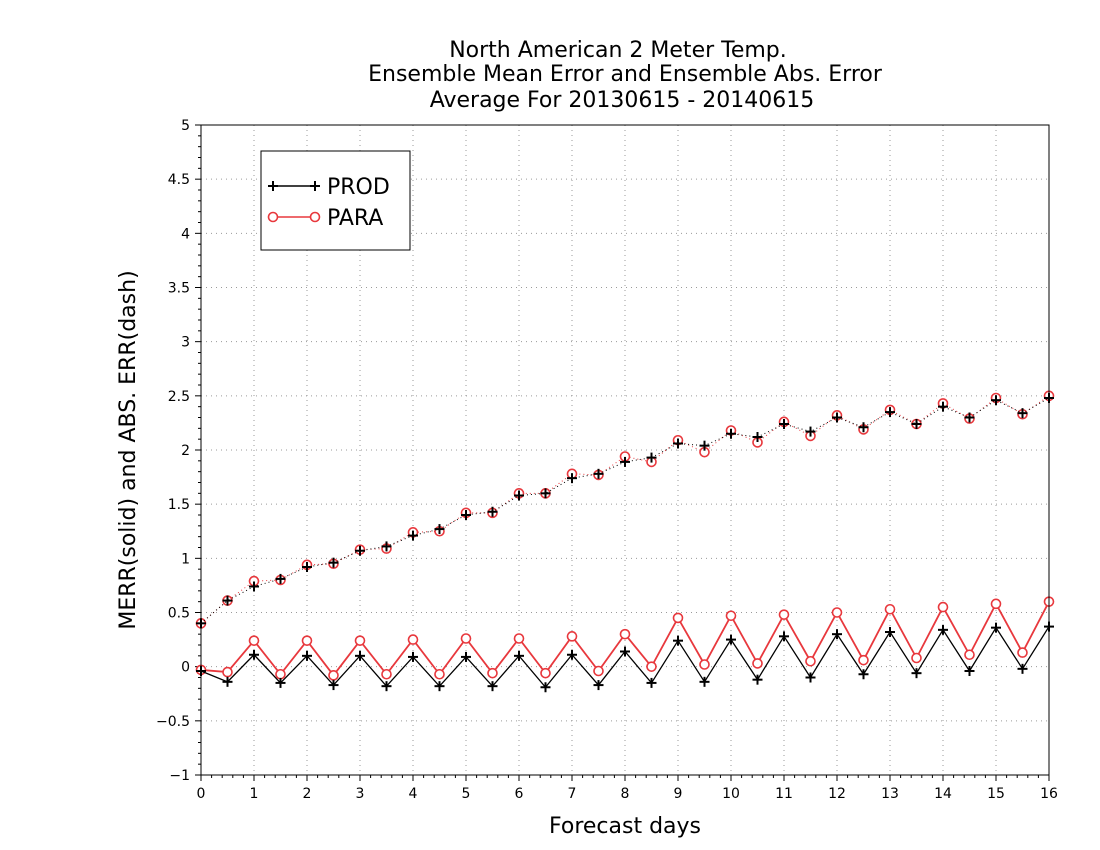 Image resolution: width=1100 pixels, height=850 pixels. I want to click on y-tick-label: 3.5, so click(179, 289).